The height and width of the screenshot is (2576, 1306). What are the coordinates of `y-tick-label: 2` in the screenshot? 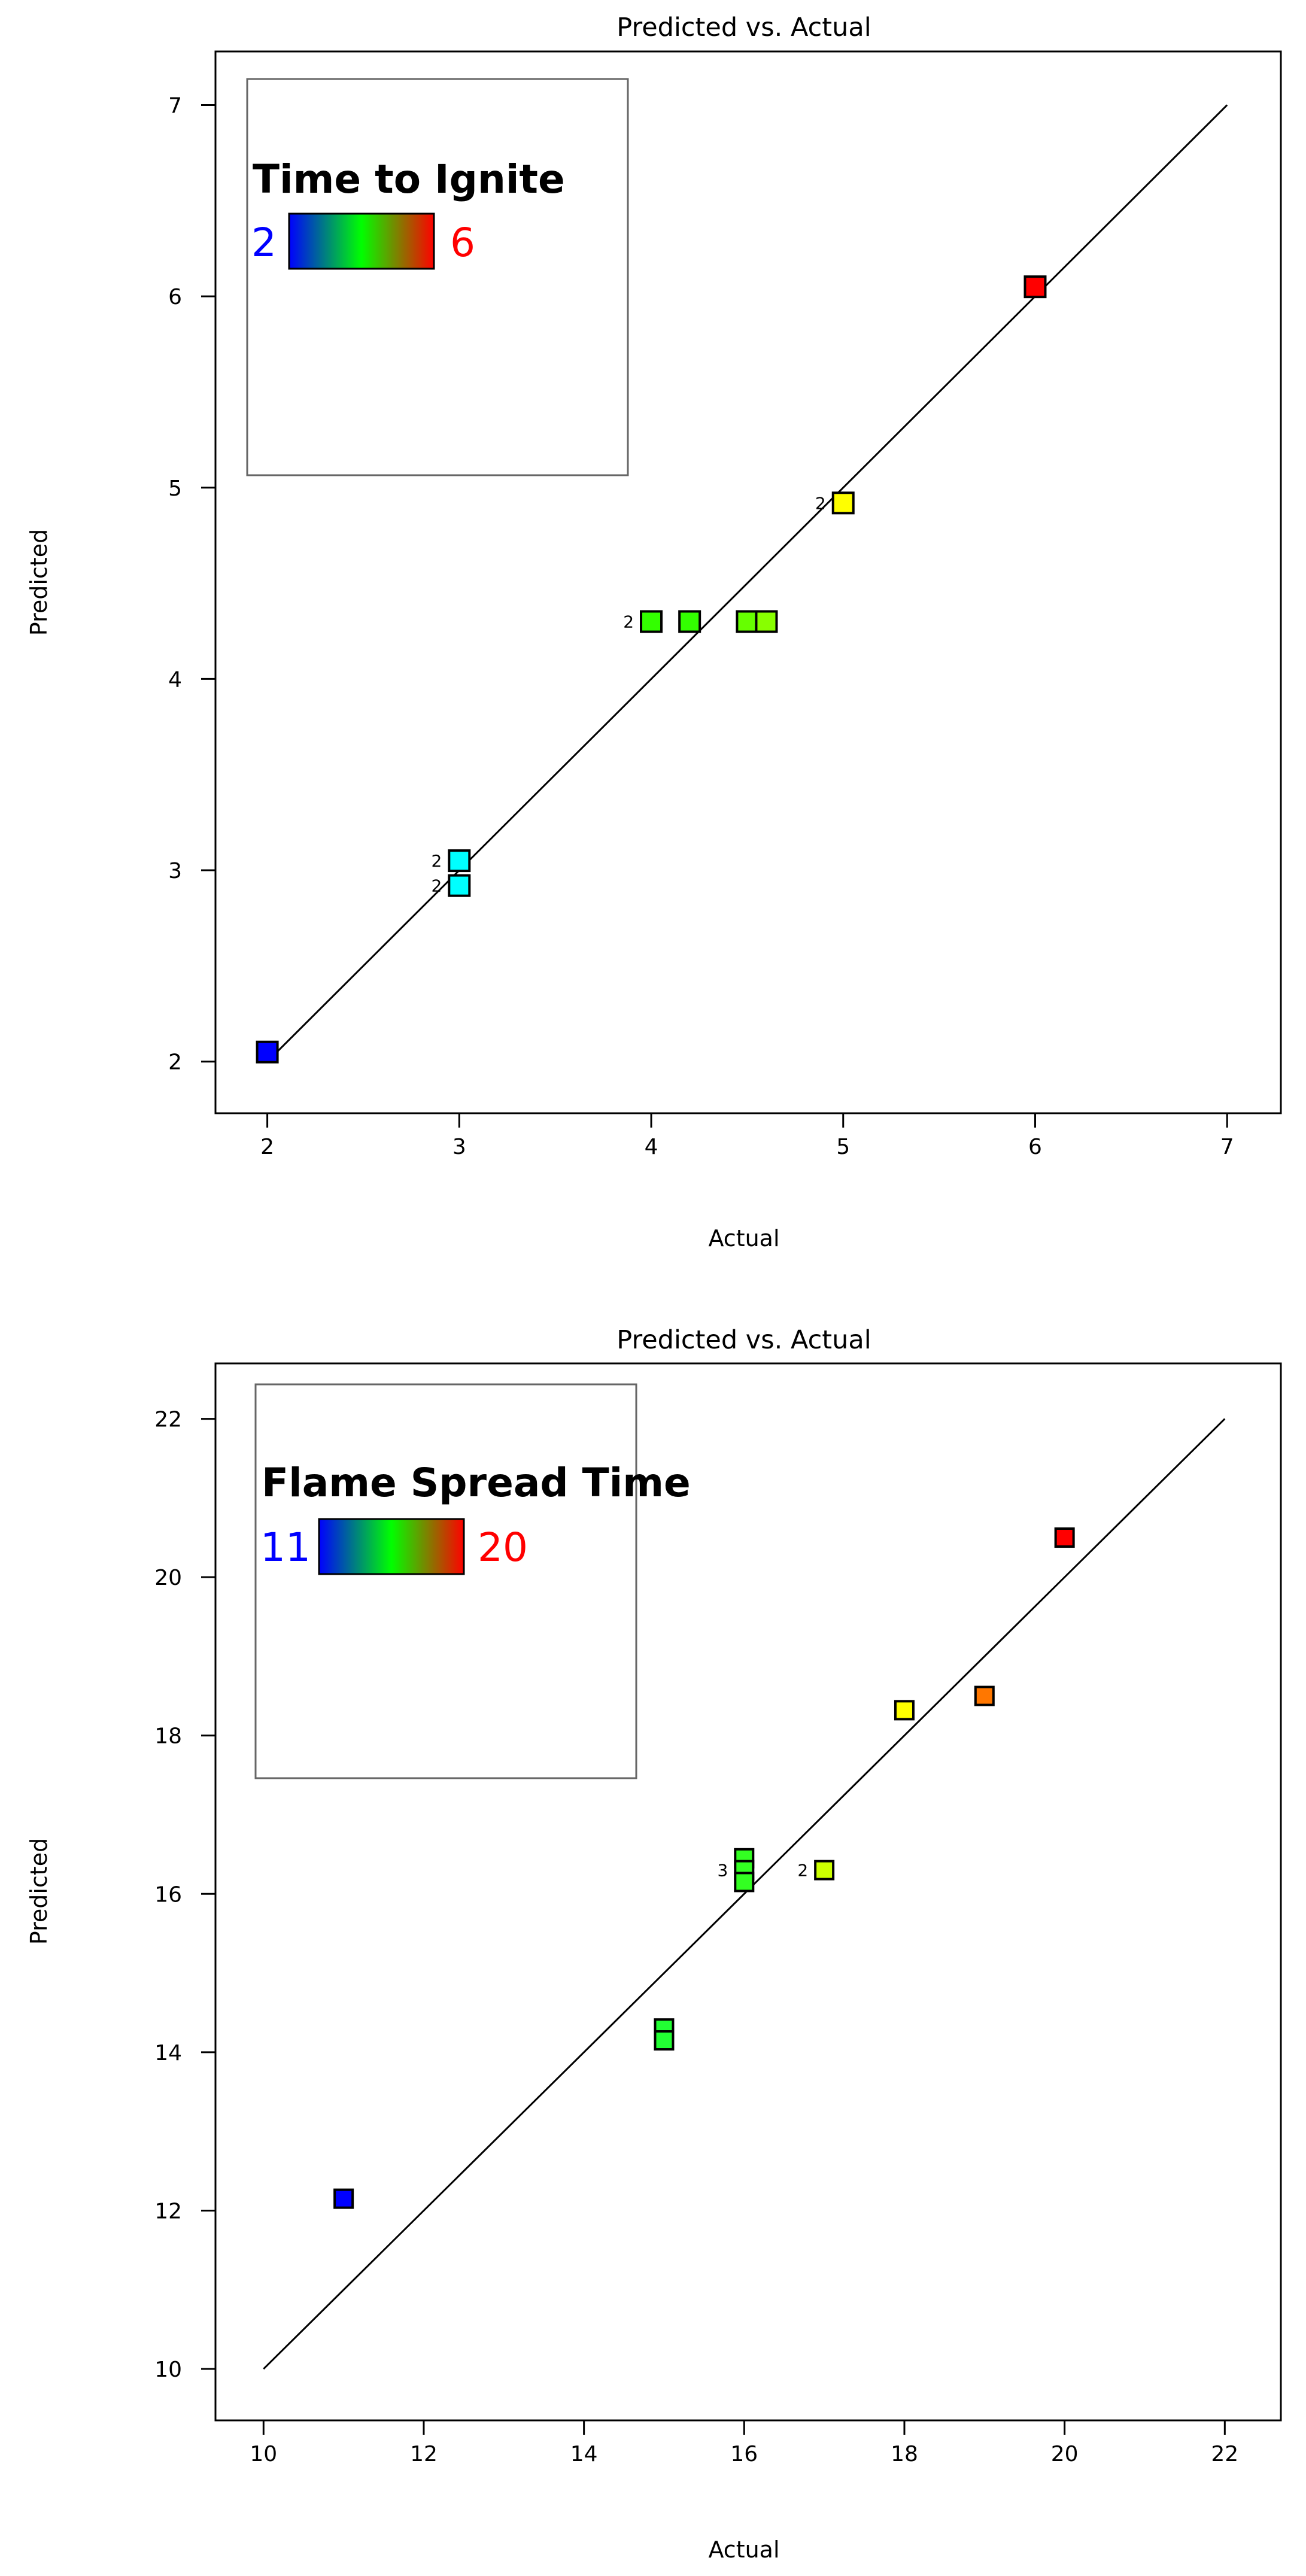 It's located at (175, 1062).